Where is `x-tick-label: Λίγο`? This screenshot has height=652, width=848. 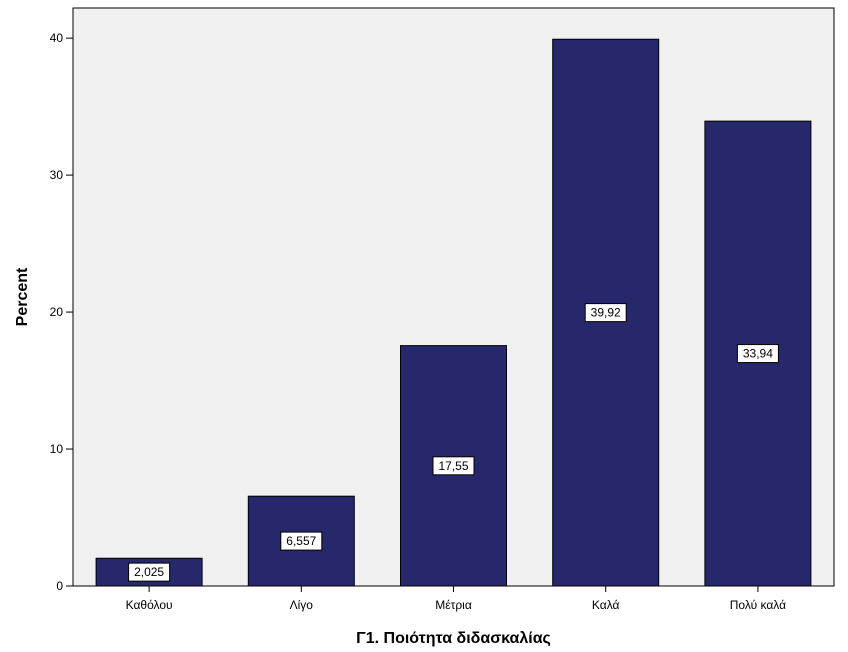
x-tick-label: Λίγο is located at coordinates (302, 605).